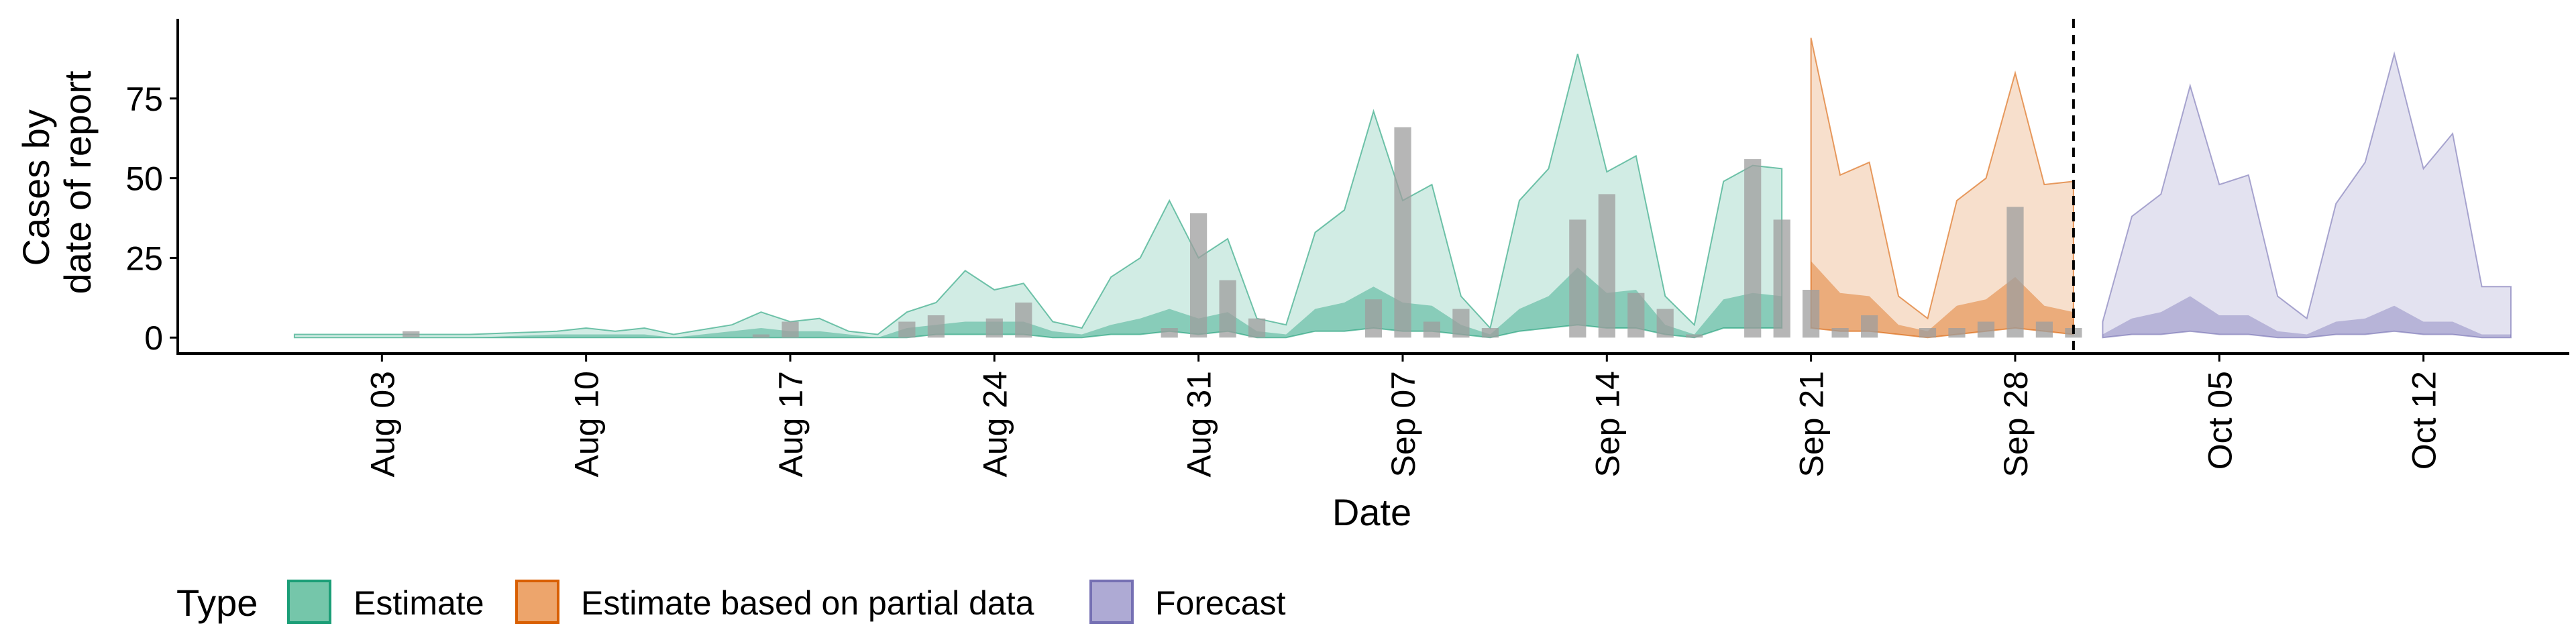 Image resolution: width=2576 pixels, height=644 pixels. What do you see at coordinates (1812, 424) in the screenshot?
I see `x-tick-label: Sep 21` at bounding box center [1812, 424].